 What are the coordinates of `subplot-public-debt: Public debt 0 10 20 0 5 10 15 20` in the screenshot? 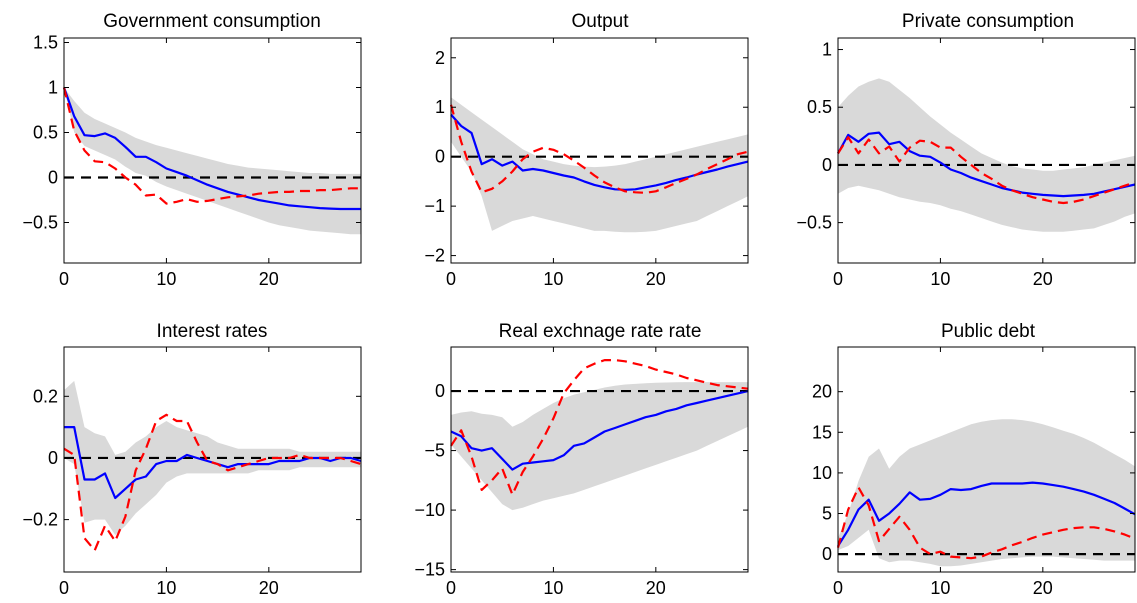 It's located at (974, 459).